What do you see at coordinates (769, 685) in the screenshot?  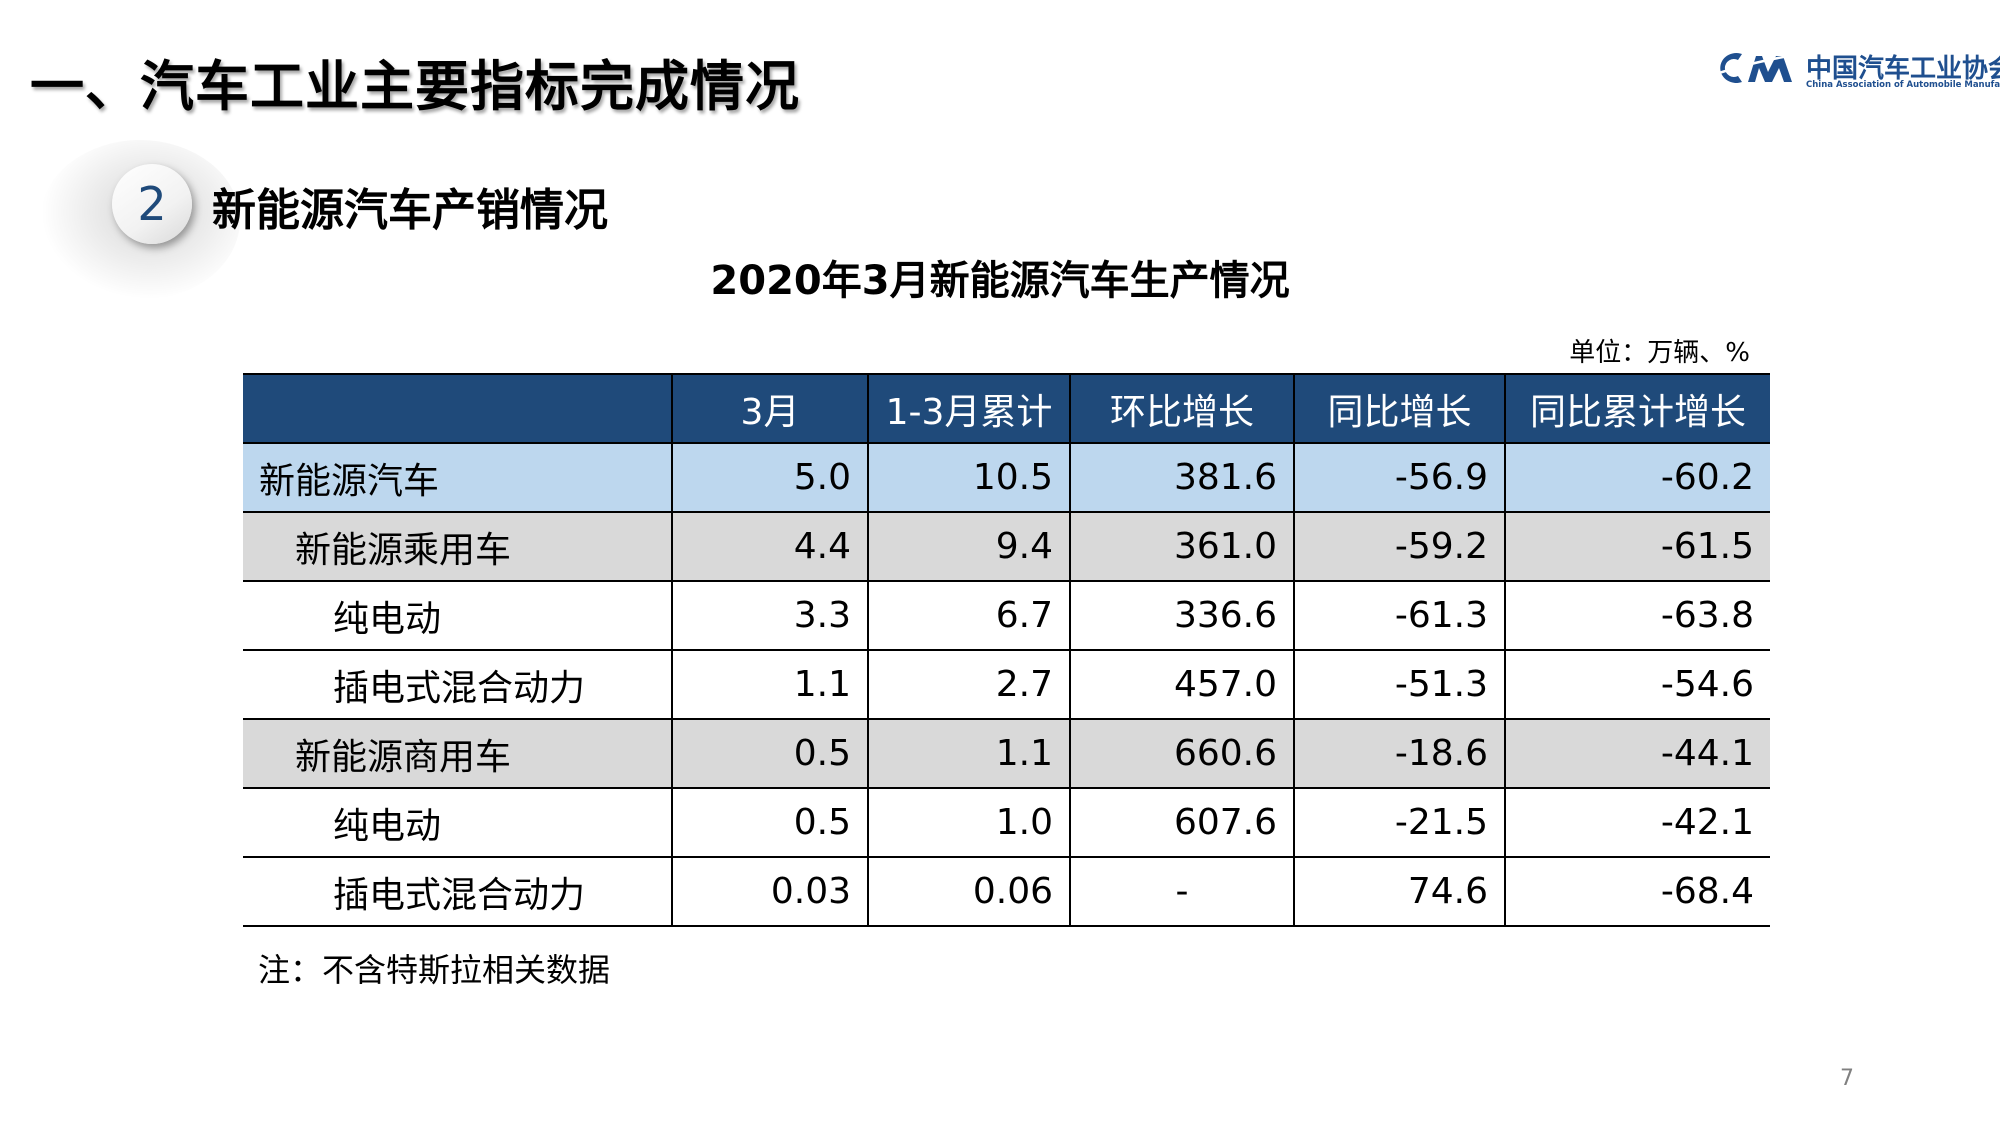 I see `cell-march: 1.1` at bounding box center [769, 685].